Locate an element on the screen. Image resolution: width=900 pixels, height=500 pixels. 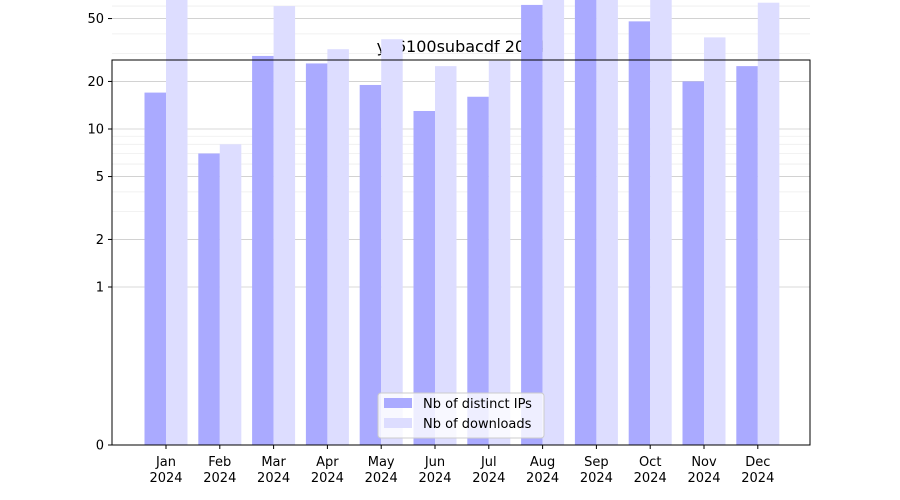
bar-downloads-nov is located at coordinates (715, 241).